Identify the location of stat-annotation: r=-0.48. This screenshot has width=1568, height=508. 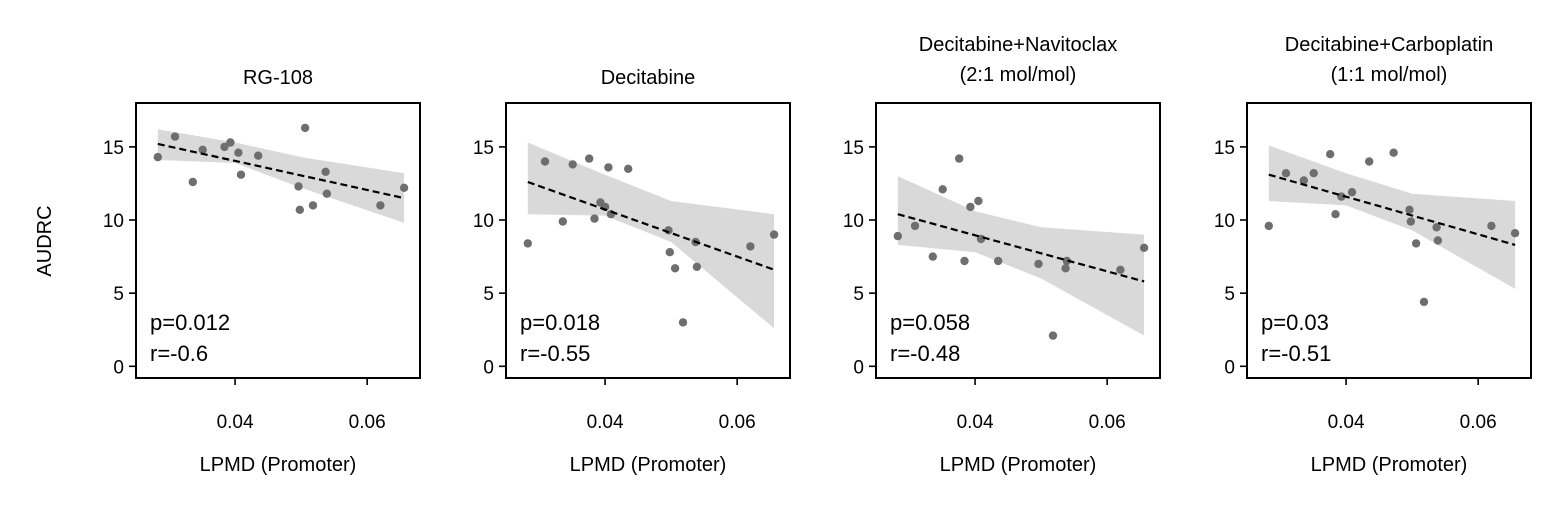
(925, 353).